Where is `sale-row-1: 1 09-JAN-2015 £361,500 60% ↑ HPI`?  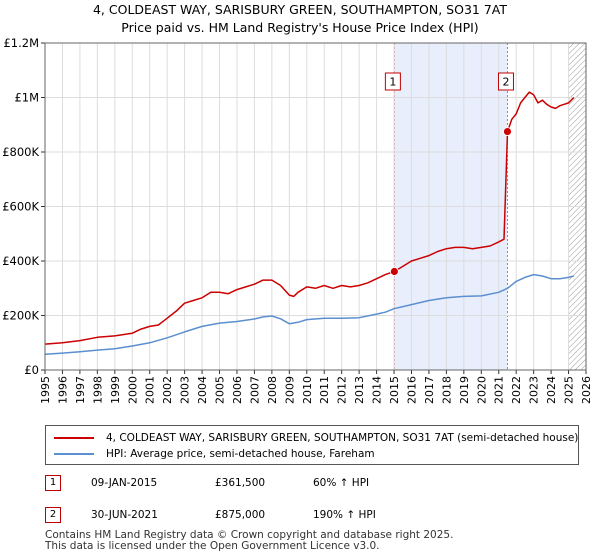 sale-row-1: 1 09-JAN-2015 £361,500 60% ↑ HPI is located at coordinates (315, 483).